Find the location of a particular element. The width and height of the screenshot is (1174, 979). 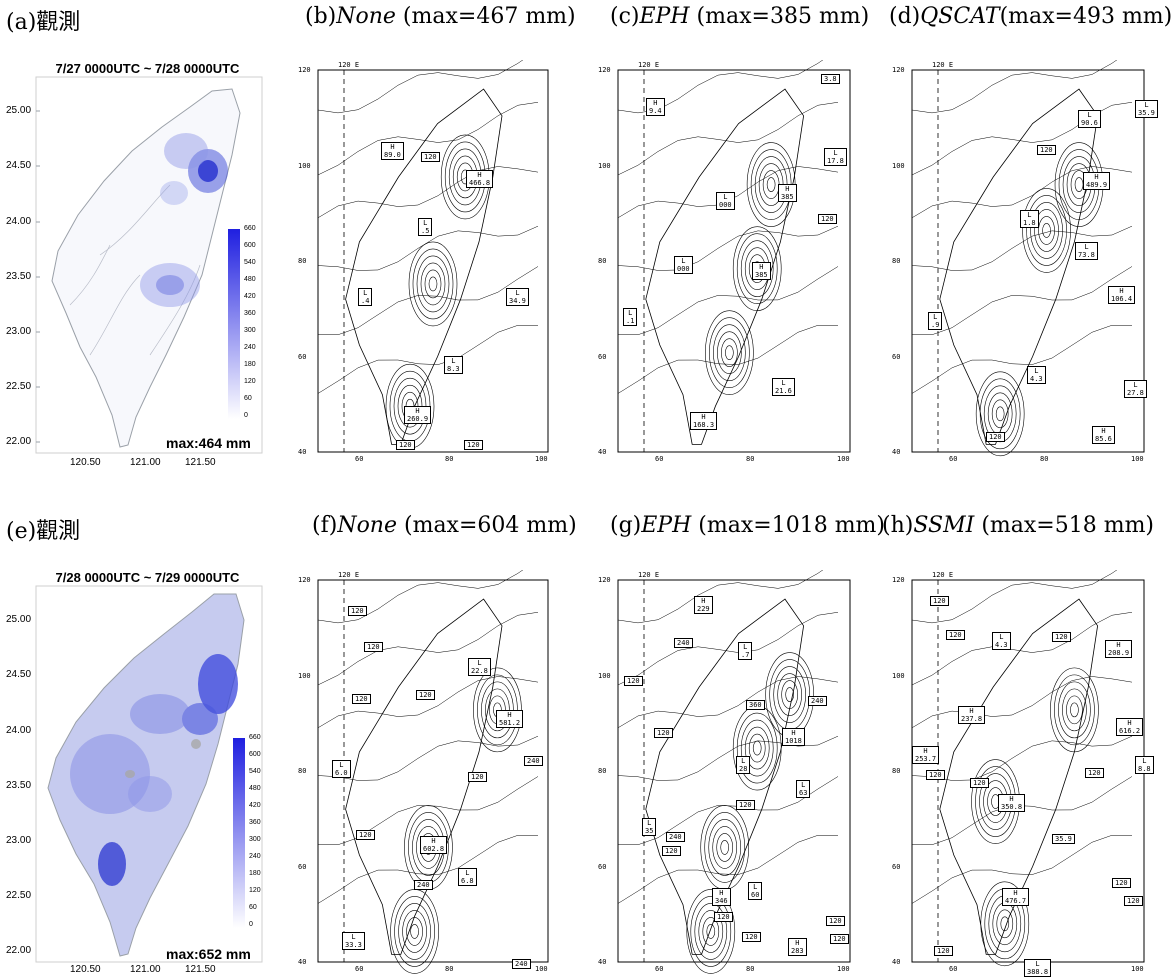

panel-d-exp: QSCAT is located at coordinates (960, 16).